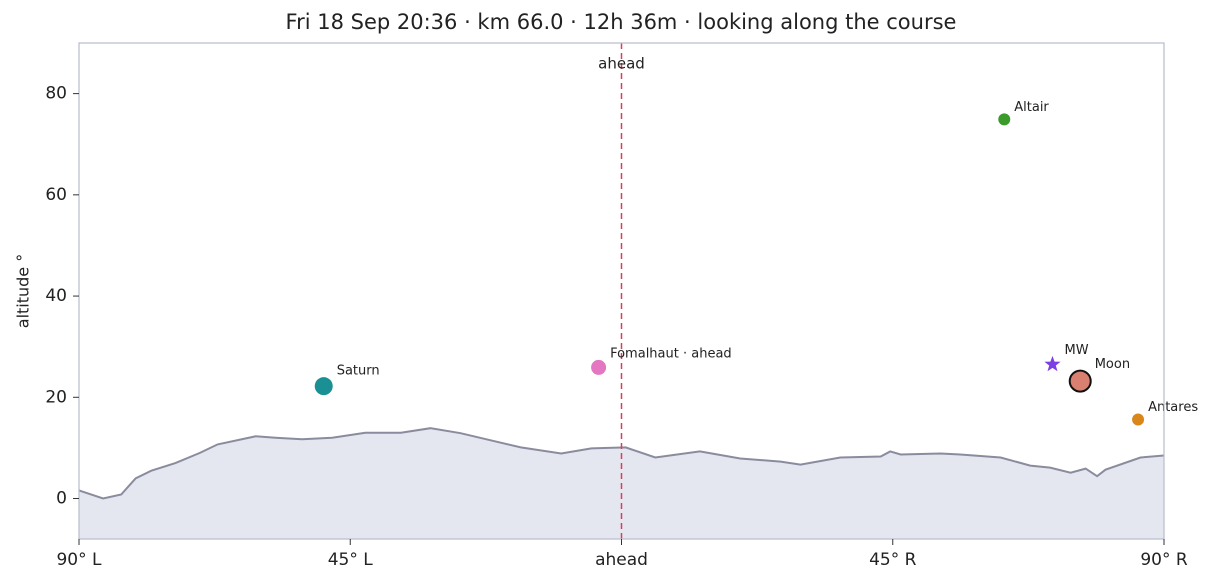  I want to click on y-tick-label: 40, so click(56, 296).